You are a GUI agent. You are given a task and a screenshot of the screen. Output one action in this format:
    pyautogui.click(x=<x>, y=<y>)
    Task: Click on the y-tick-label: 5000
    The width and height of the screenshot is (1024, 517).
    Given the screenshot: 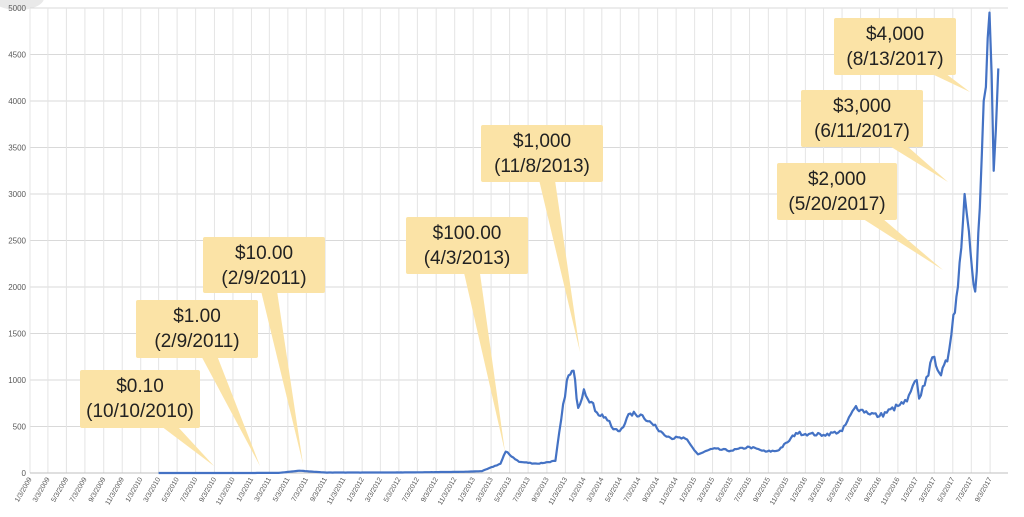 What is the action you would take?
    pyautogui.click(x=17, y=8)
    